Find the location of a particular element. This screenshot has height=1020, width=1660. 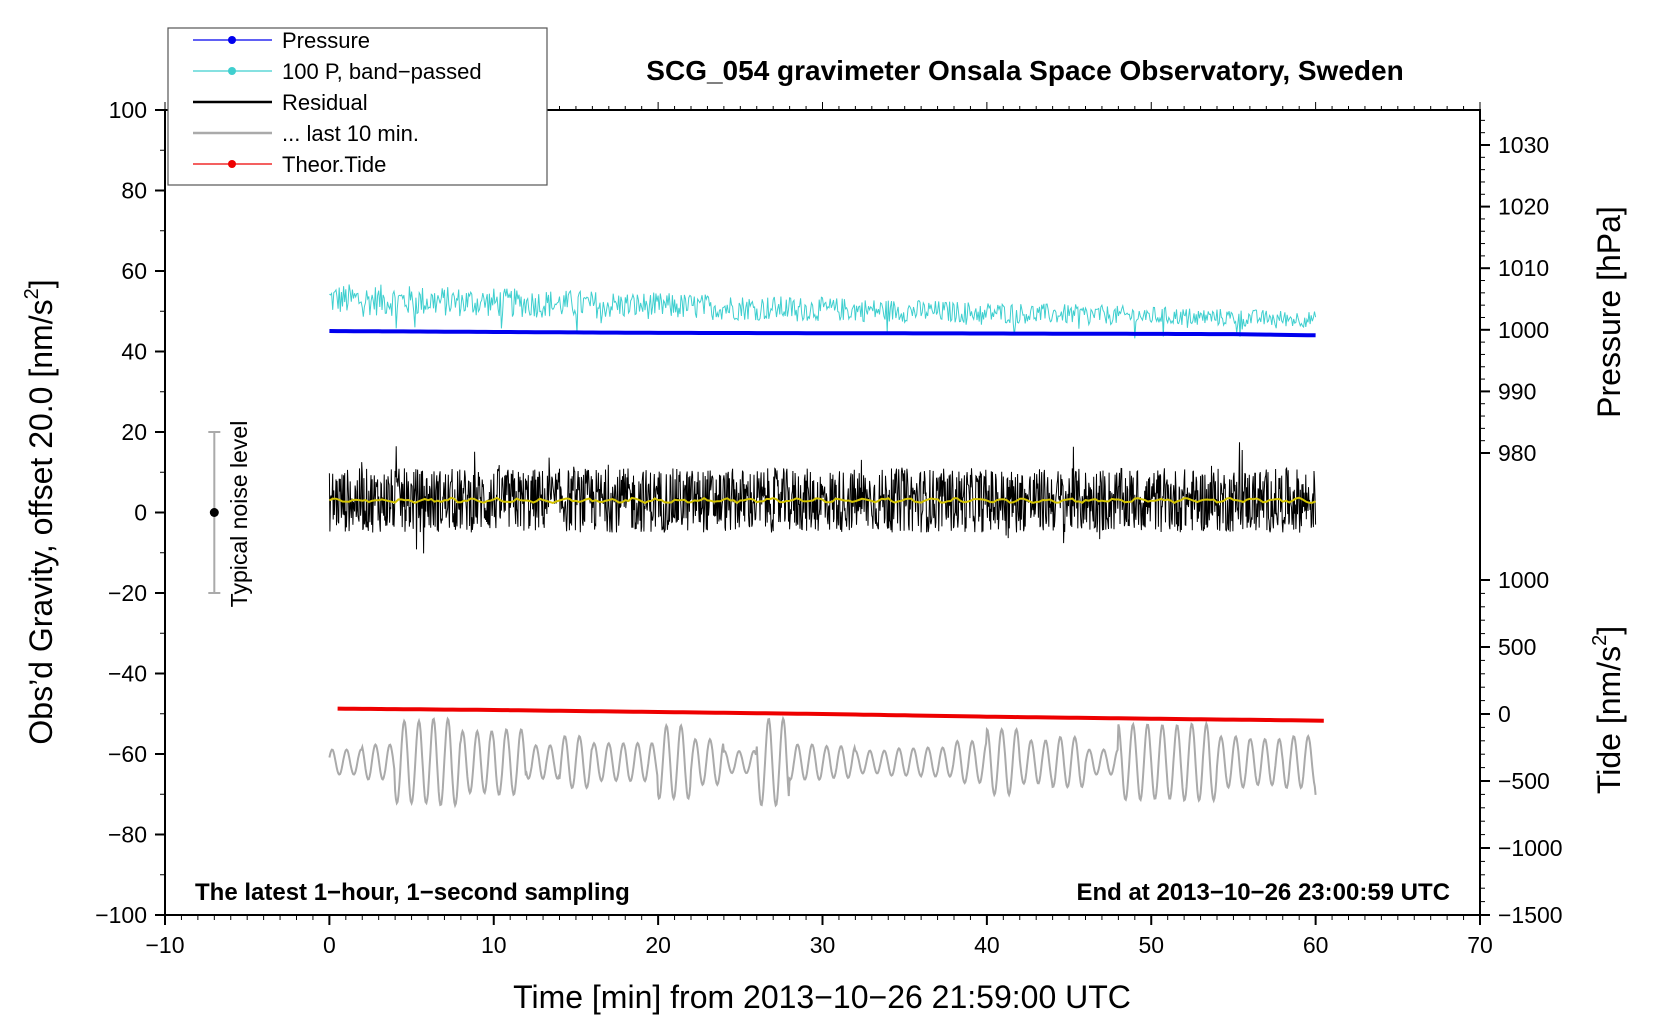

y-tick-label: 20 is located at coordinates (134, 432).